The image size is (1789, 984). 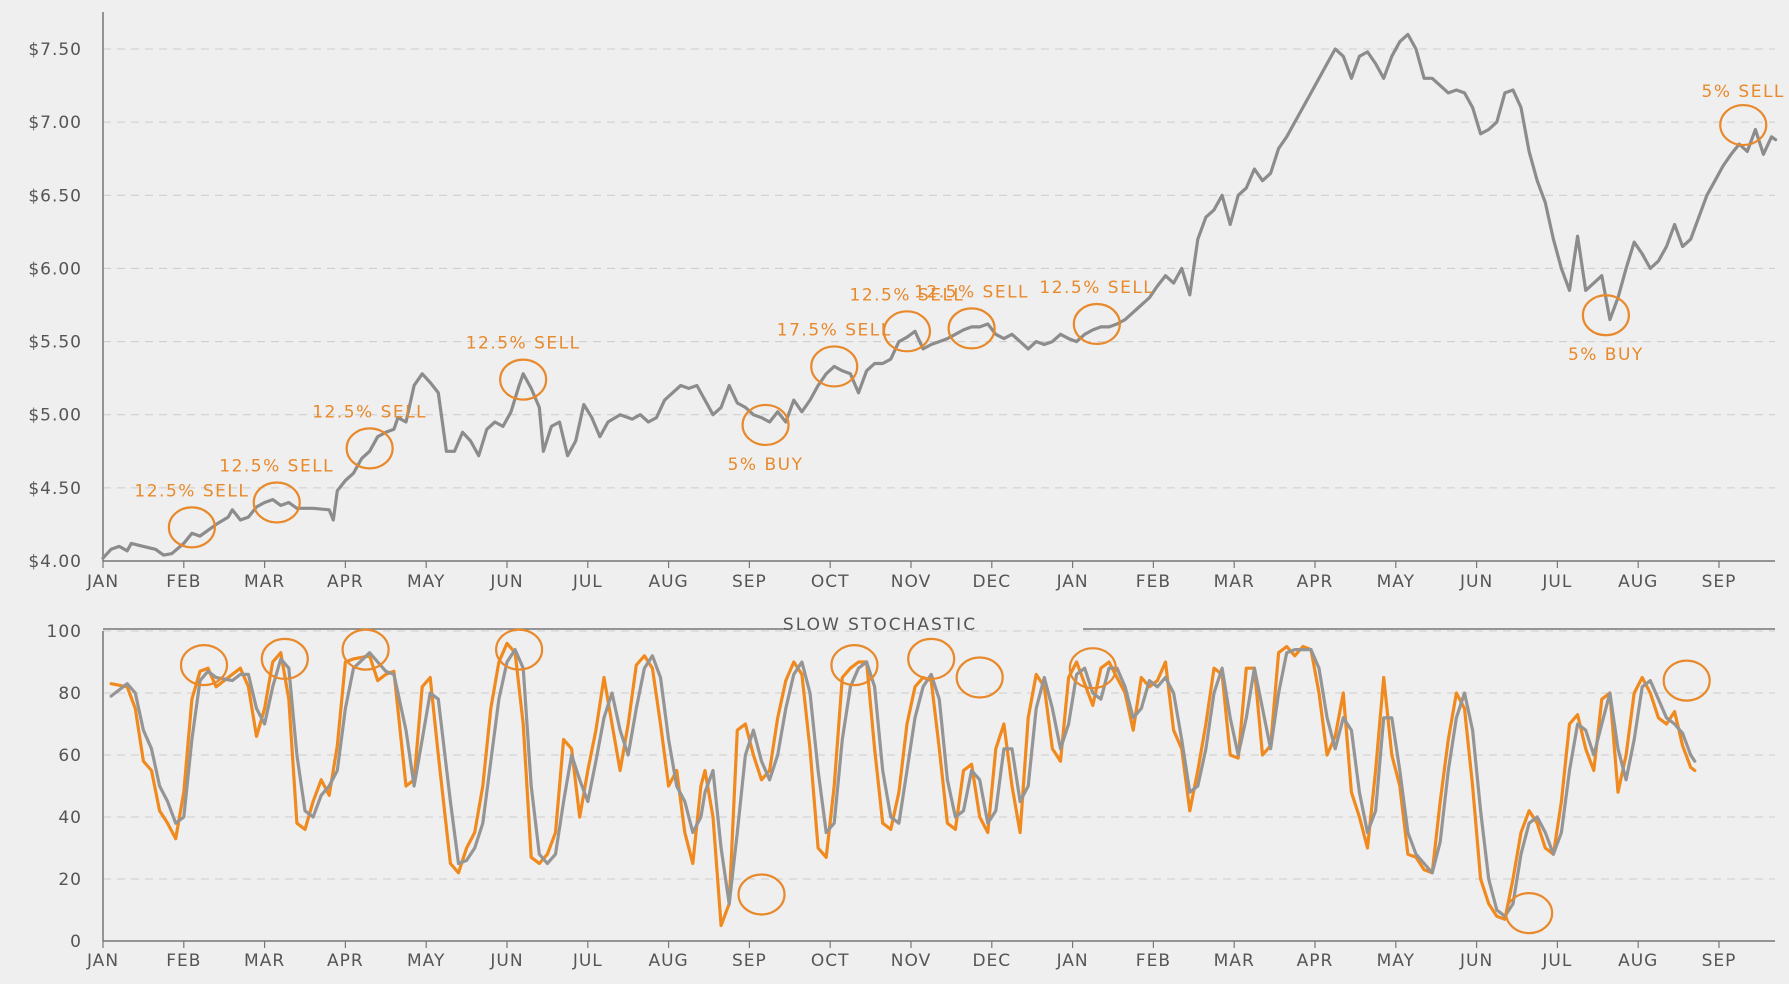 What do you see at coordinates (991, 961) in the screenshot?
I see `stoch-x-tick-label: DEC` at bounding box center [991, 961].